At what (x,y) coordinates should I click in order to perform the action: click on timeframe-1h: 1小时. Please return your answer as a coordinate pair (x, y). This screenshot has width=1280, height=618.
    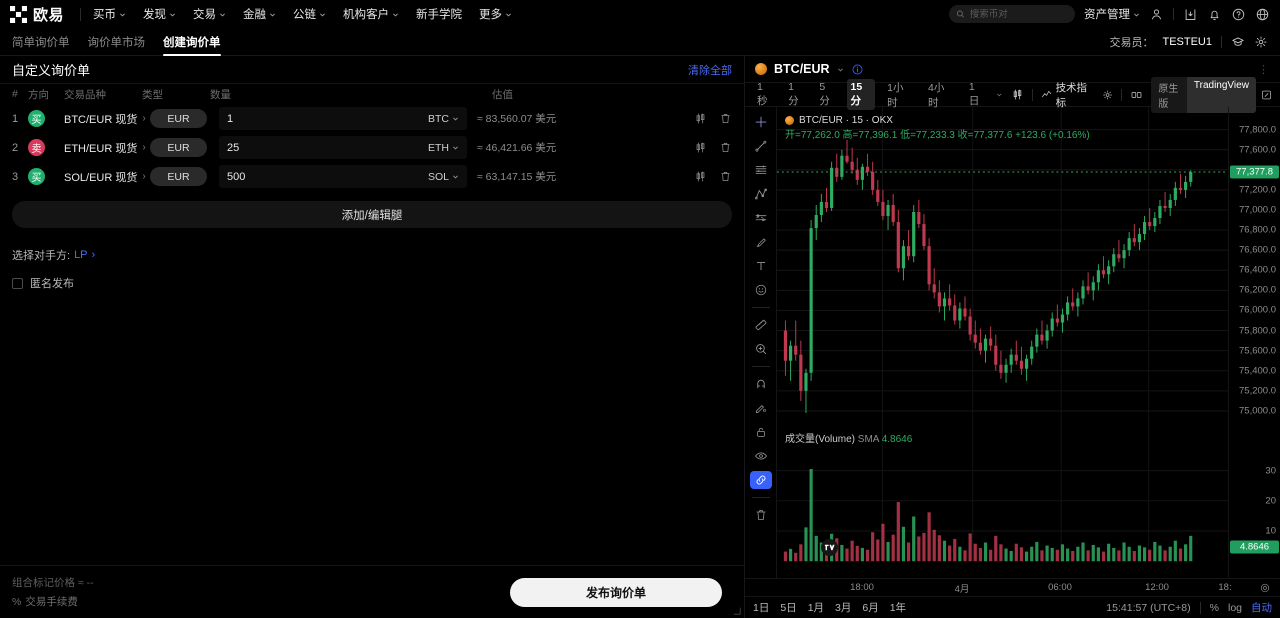
    Looking at the image, I should click on (895, 95).